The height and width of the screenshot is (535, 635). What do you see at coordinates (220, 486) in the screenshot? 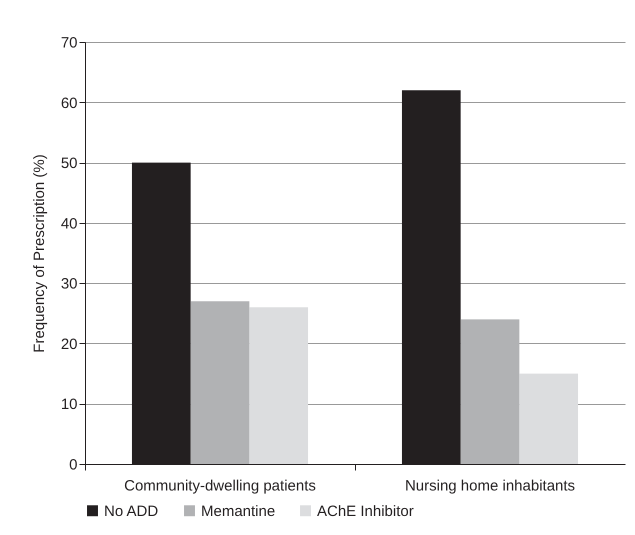
I see `x-tick-label: Community-dwelling patients` at bounding box center [220, 486].